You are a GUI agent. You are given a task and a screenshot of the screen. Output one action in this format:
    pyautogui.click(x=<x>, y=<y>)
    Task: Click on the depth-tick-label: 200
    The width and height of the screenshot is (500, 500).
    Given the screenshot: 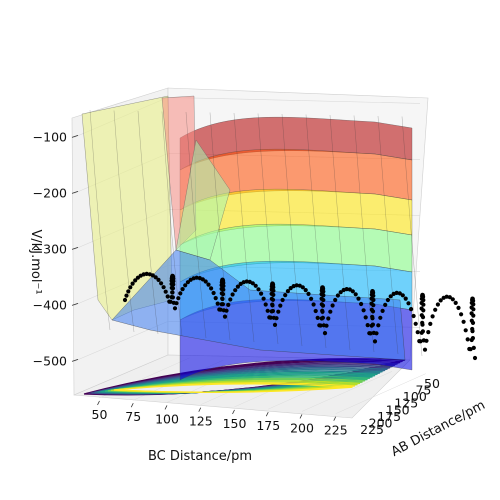 What is the action you would take?
    pyautogui.click(x=381, y=422)
    